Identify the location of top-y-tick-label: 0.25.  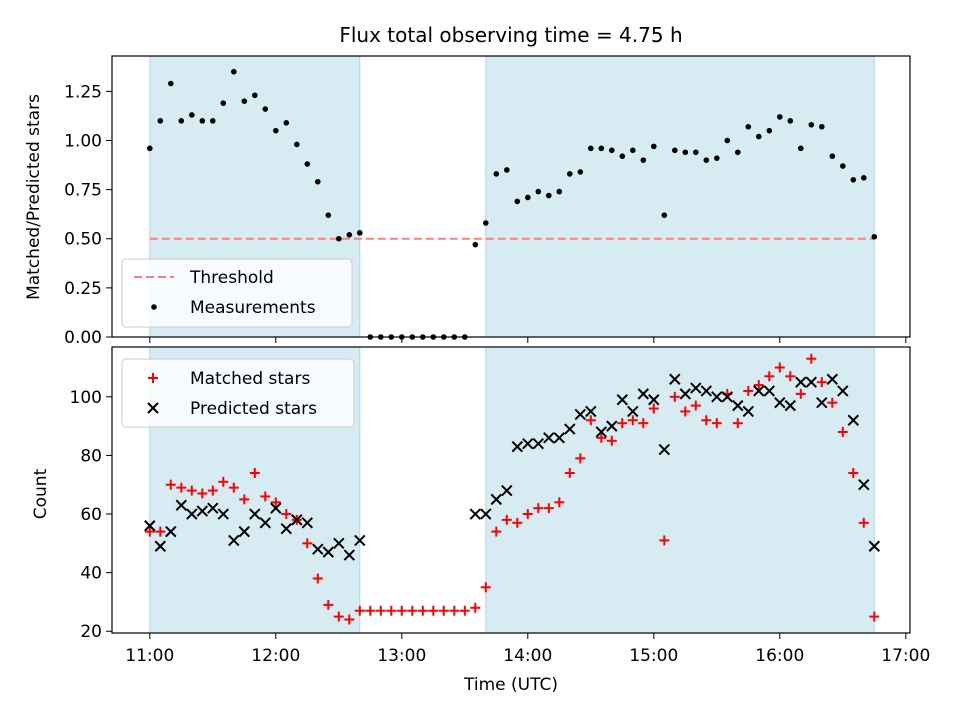
(83, 289).